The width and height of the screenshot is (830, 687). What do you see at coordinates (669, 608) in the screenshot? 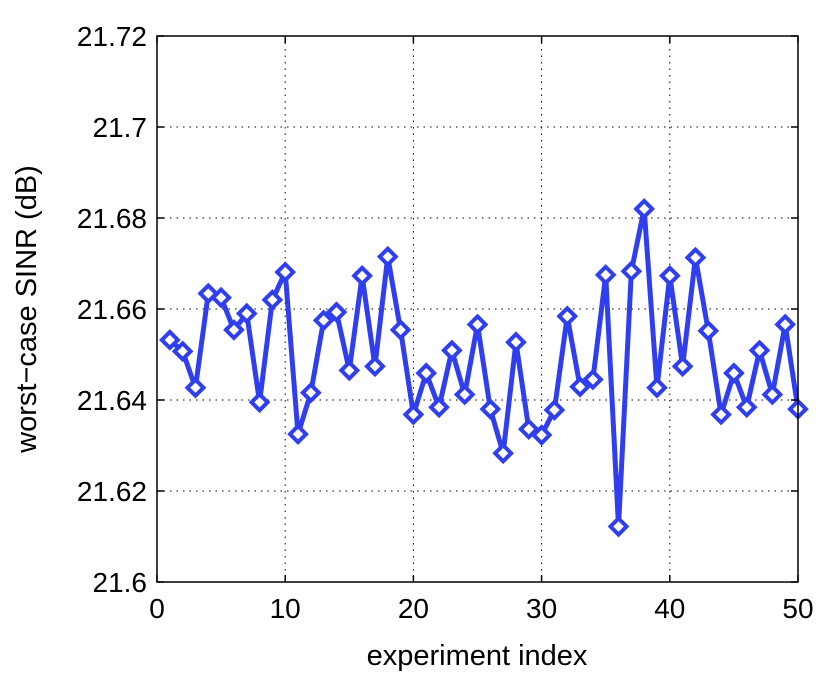
I see `x-tick-label: 40` at bounding box center [669, 608].